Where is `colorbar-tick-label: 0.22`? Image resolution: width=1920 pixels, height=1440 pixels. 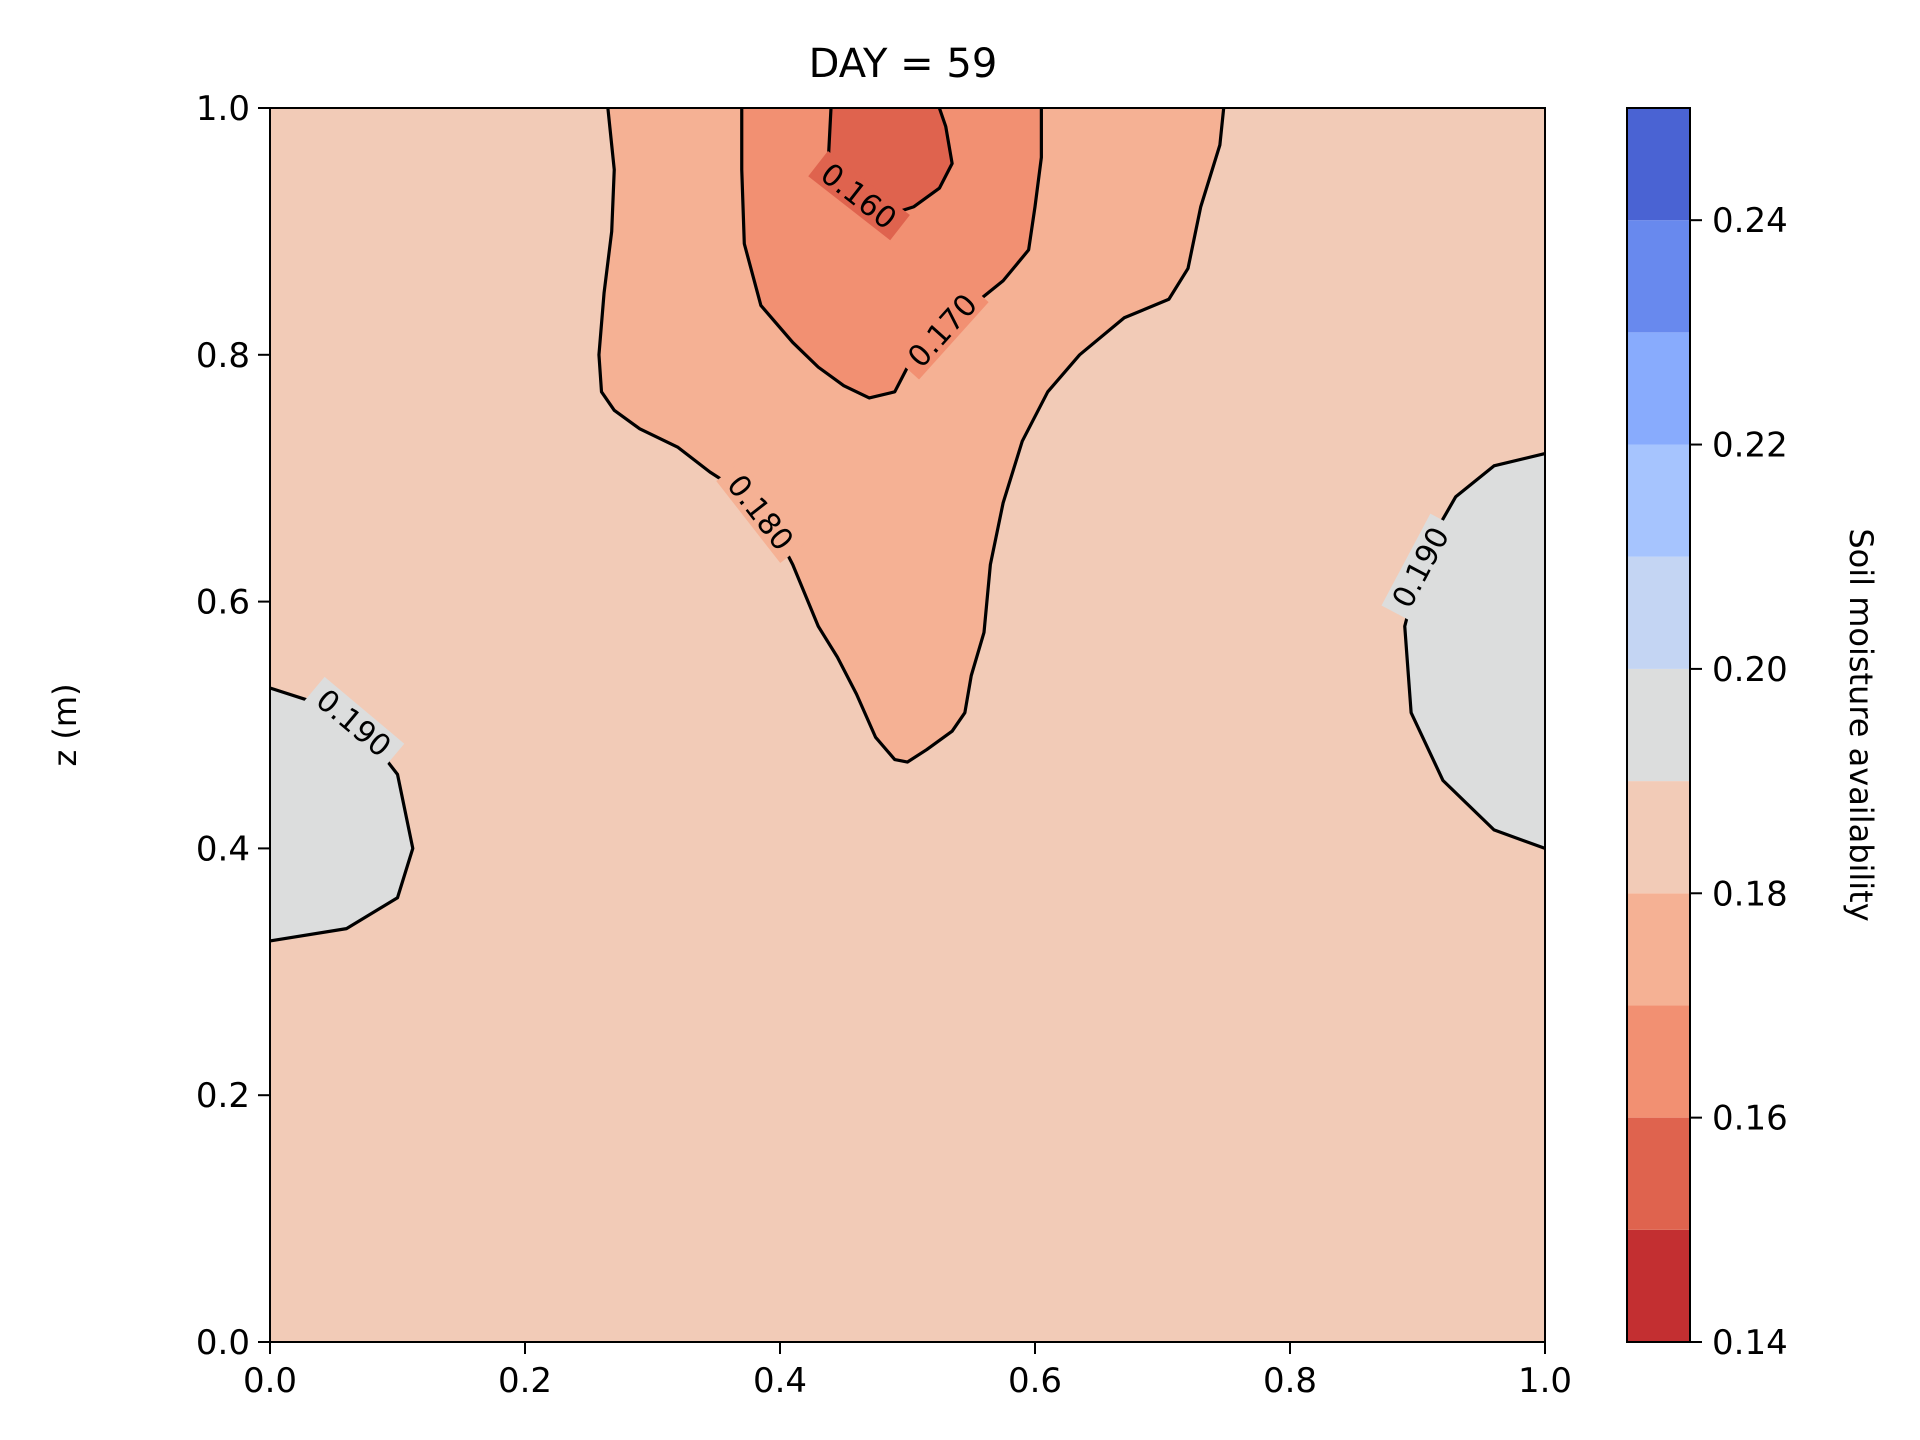
colorbar-tick-label: 0.22 is located at coordinates (1750, 446).